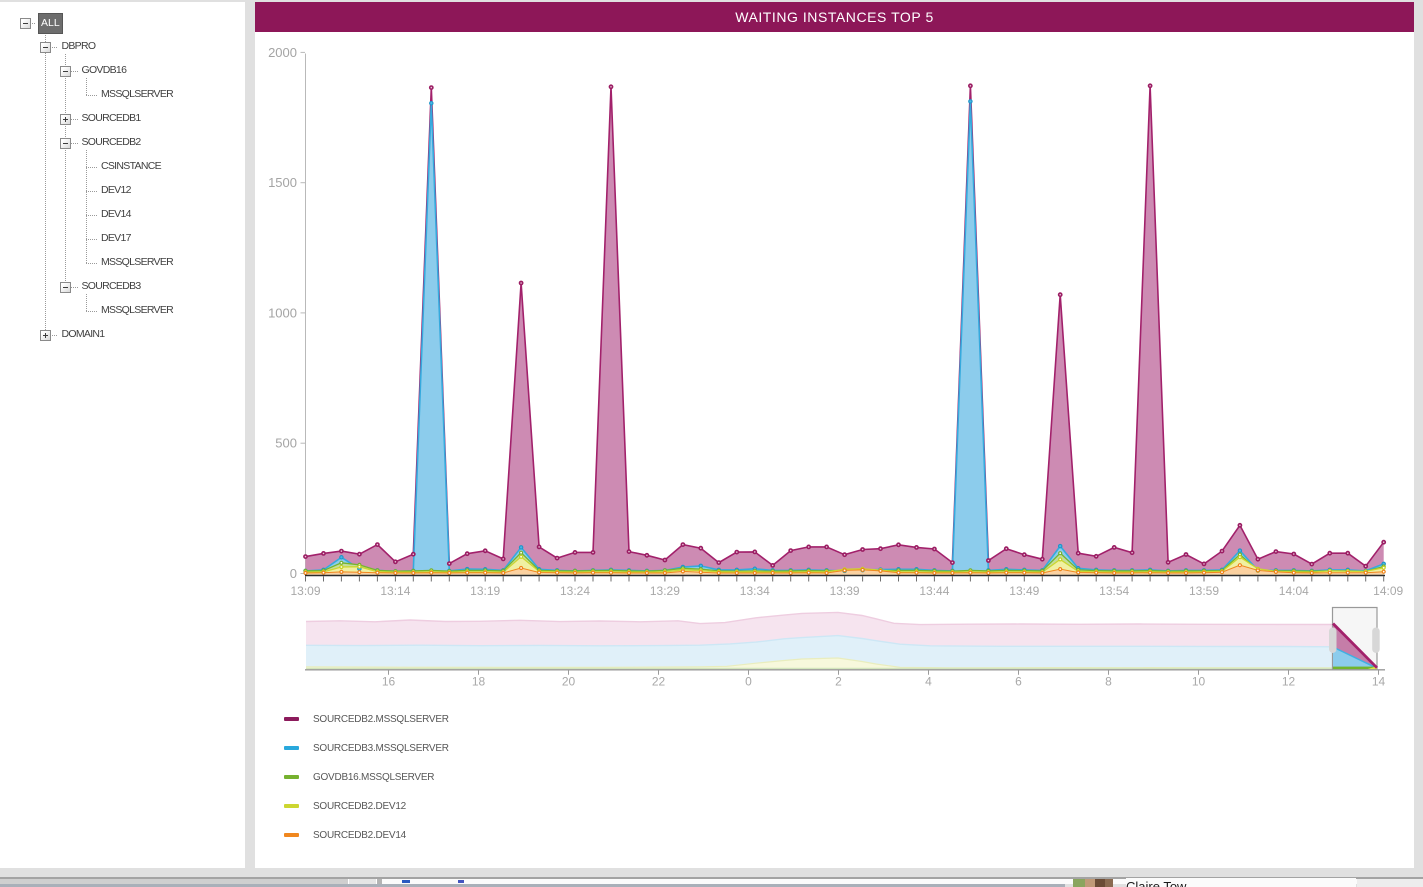 The height and width of the screenshot is (887, 1423). I want to click on svg-text: 8, so click(1108, 682).